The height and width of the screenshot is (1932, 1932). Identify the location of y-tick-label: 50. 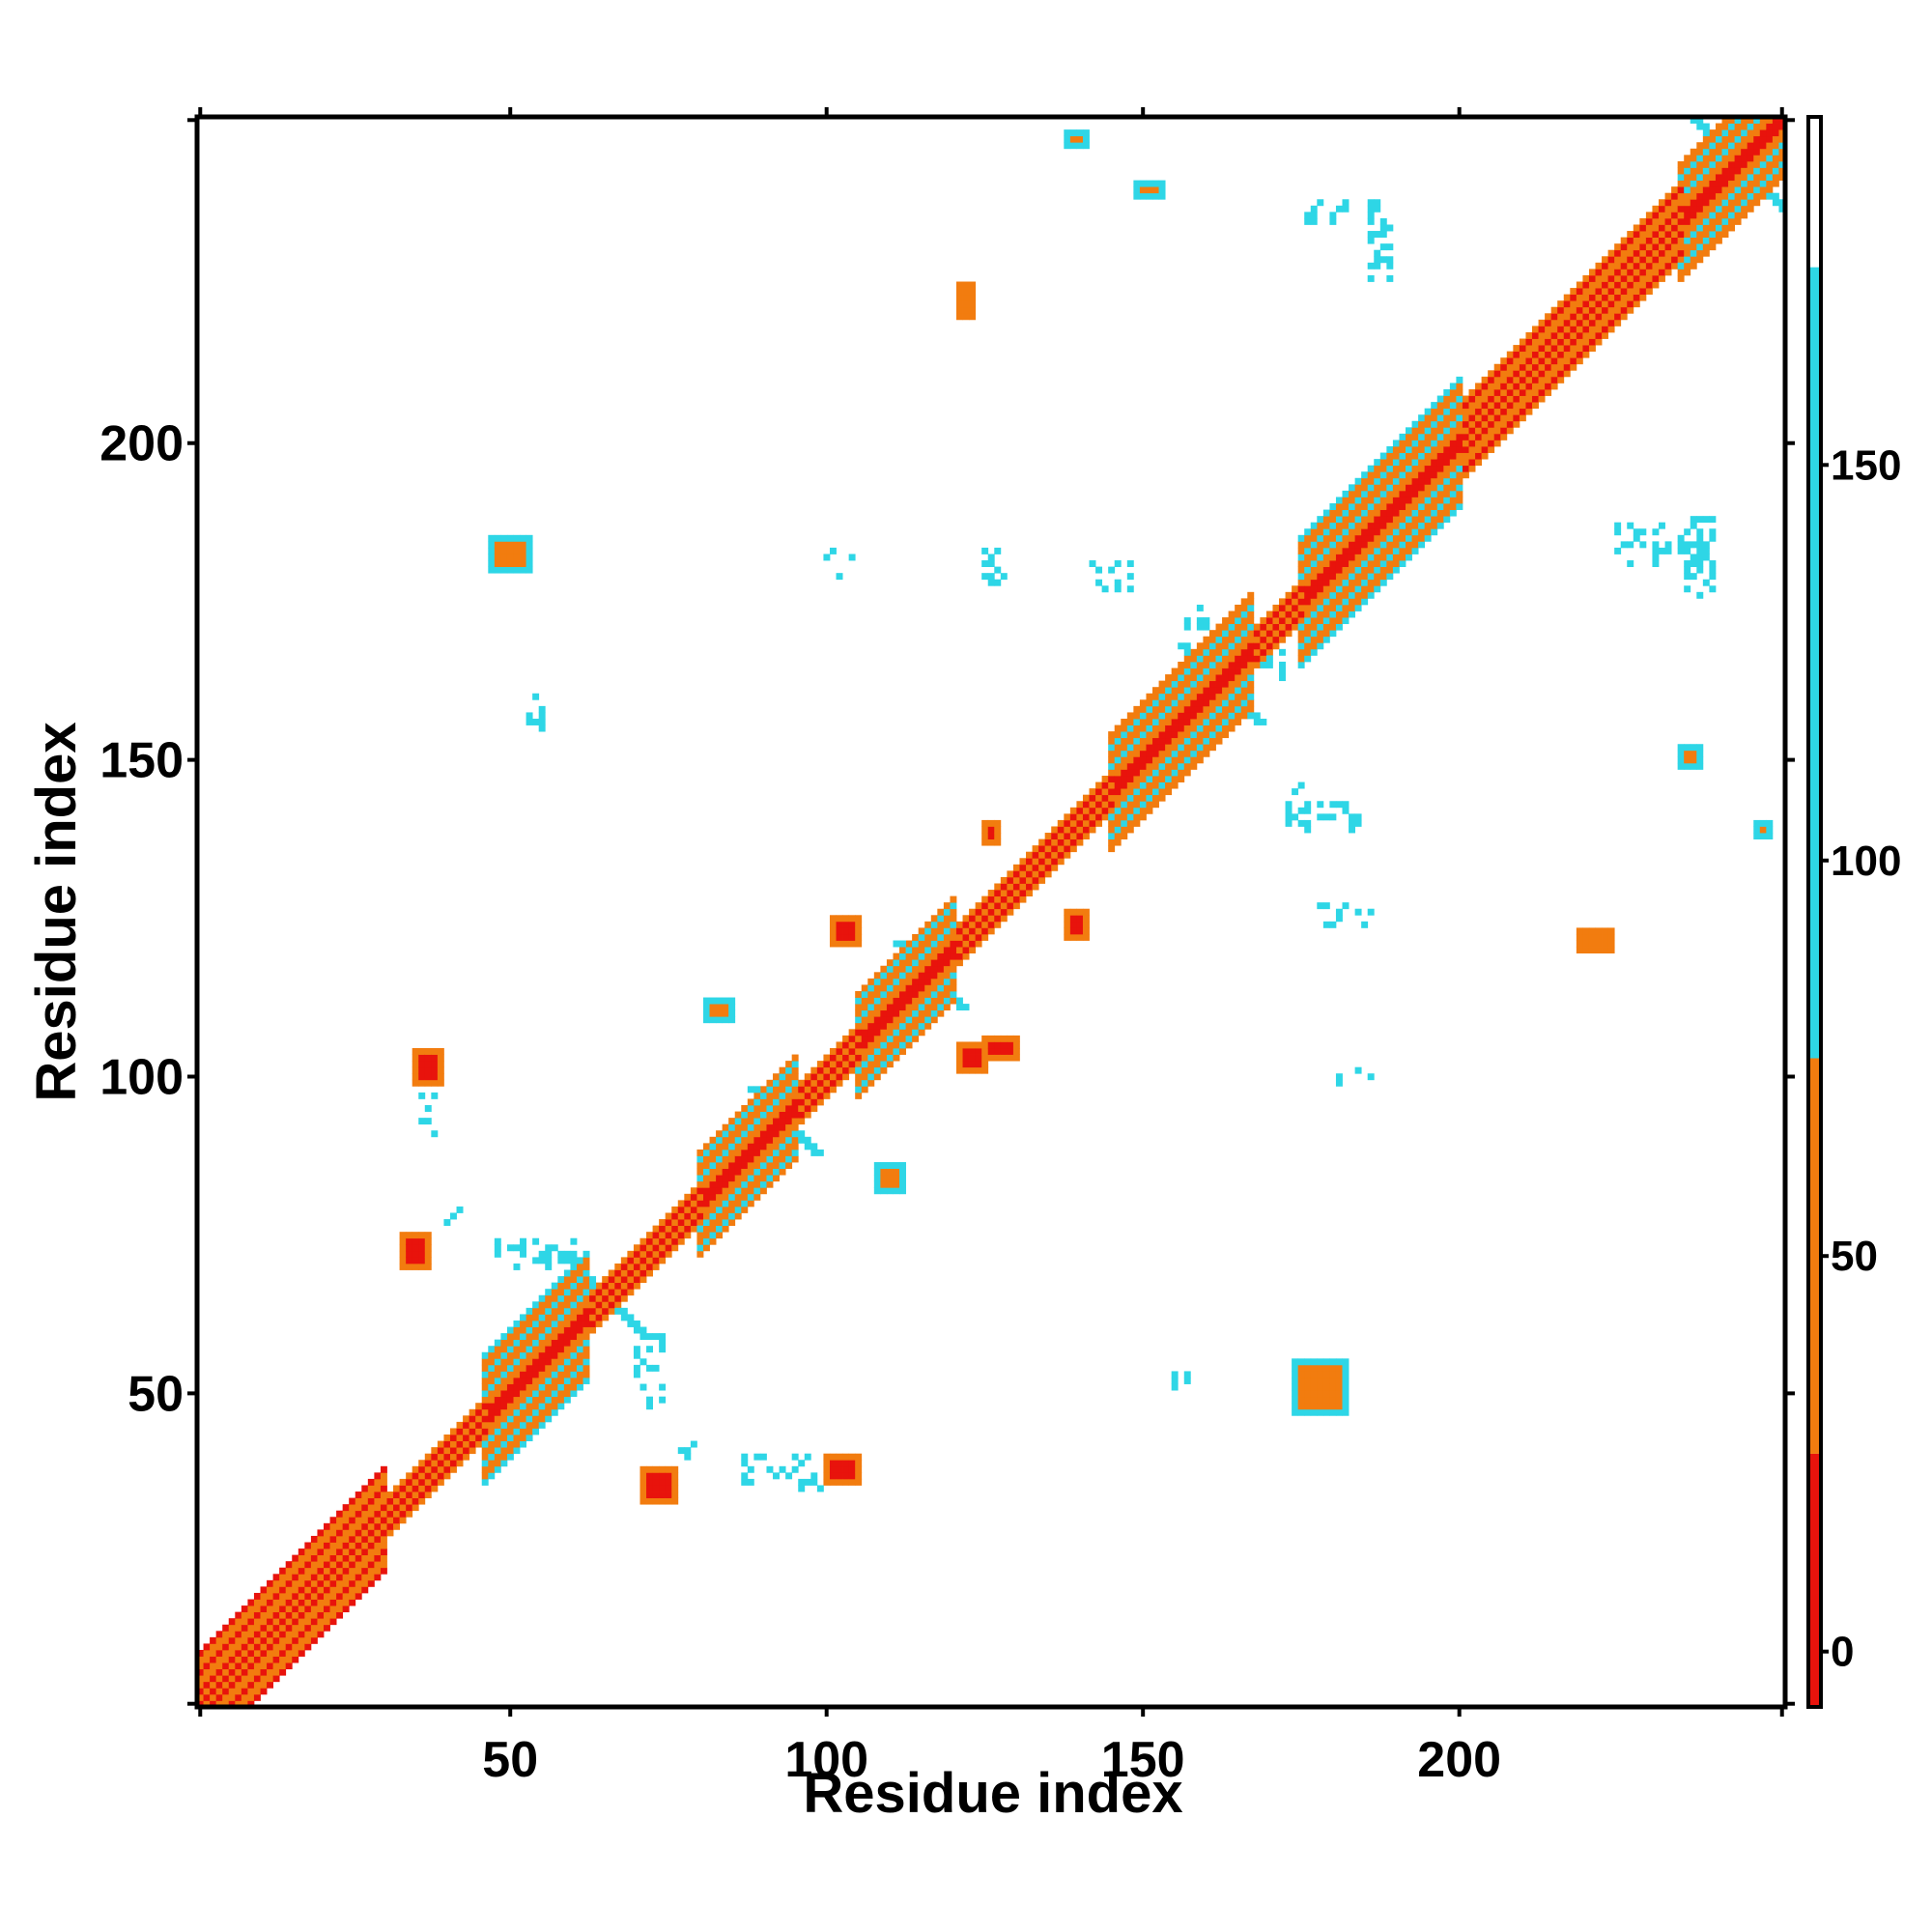
(156, 1394).